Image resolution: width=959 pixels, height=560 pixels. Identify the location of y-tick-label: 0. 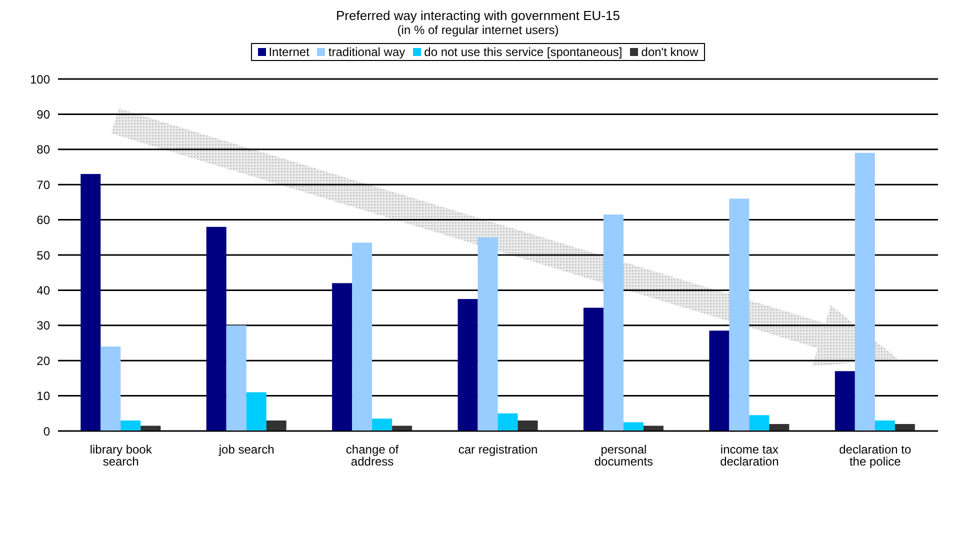
(46, 431).